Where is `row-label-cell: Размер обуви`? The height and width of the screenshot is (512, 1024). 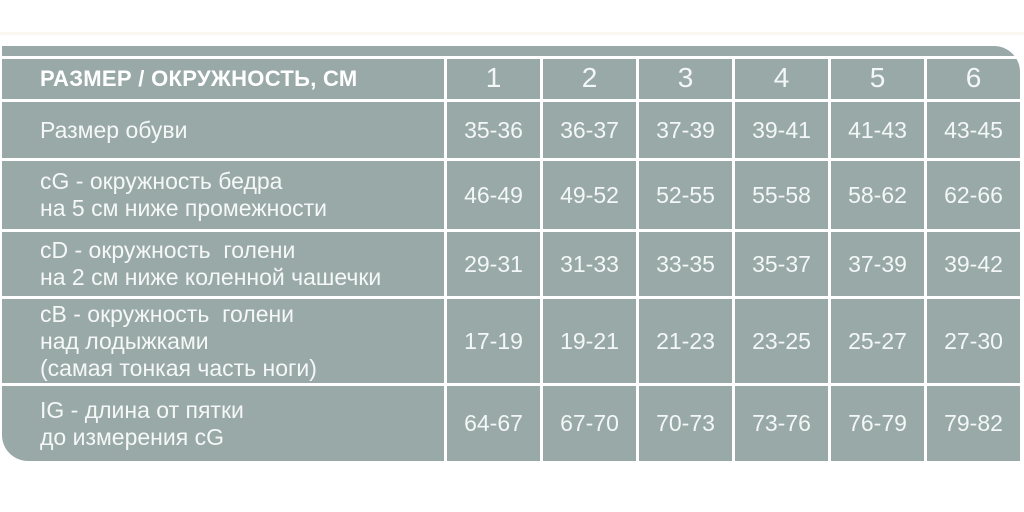 row-label-cell: Размер обуви is located at coordinates (223, 130).